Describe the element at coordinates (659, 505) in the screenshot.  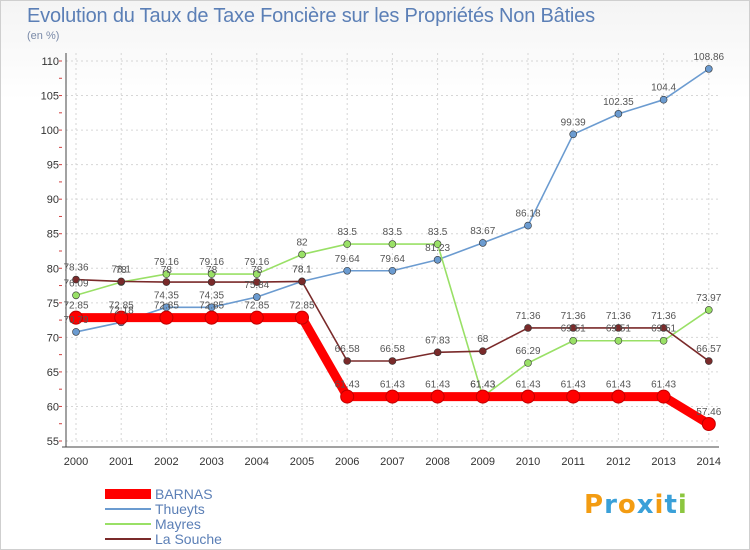
I see `logo-letter: i` at that location.